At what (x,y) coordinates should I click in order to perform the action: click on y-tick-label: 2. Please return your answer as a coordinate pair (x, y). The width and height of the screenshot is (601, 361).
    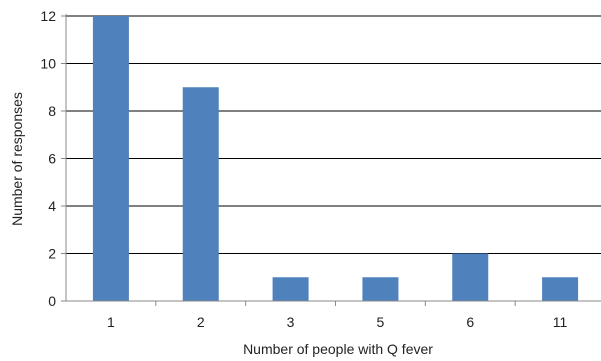
    Looking at the image, I should click on (52, 254).